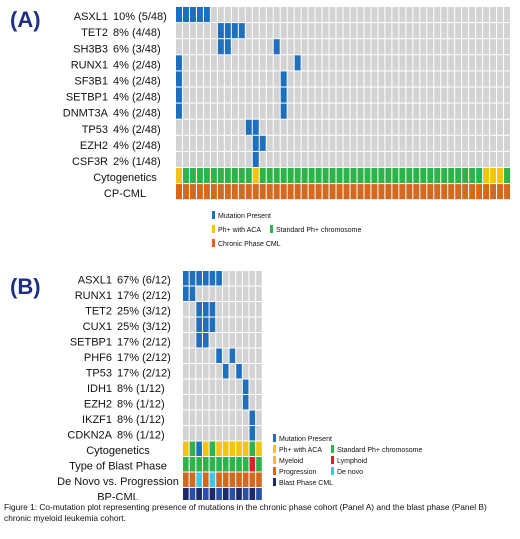 The height and width of the screenshot is (539, 520). What do you see at coordinates (125, 178) in the screenshot?
I see `a-track-label: Cytogenetics` at bounding box center [125, 178].